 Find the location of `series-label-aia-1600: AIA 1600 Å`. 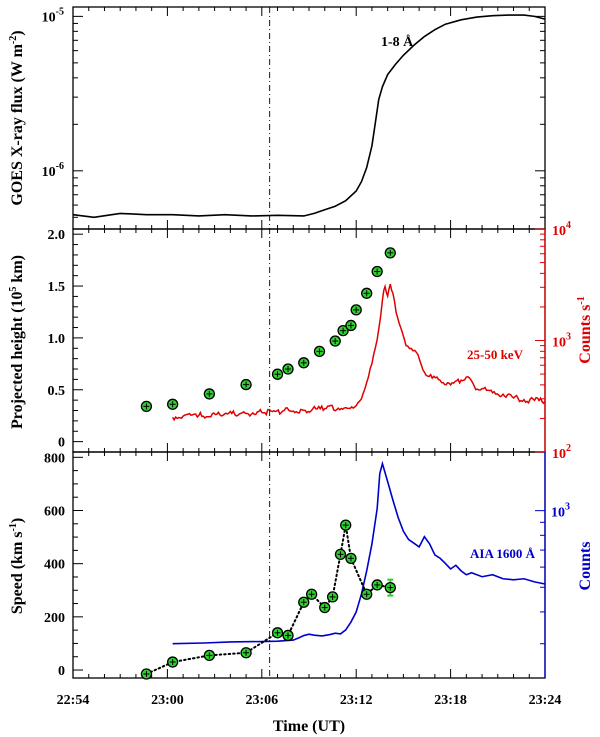

series-label-aia-1600: AIA 1600 Å is located at coordinates (503, 553).